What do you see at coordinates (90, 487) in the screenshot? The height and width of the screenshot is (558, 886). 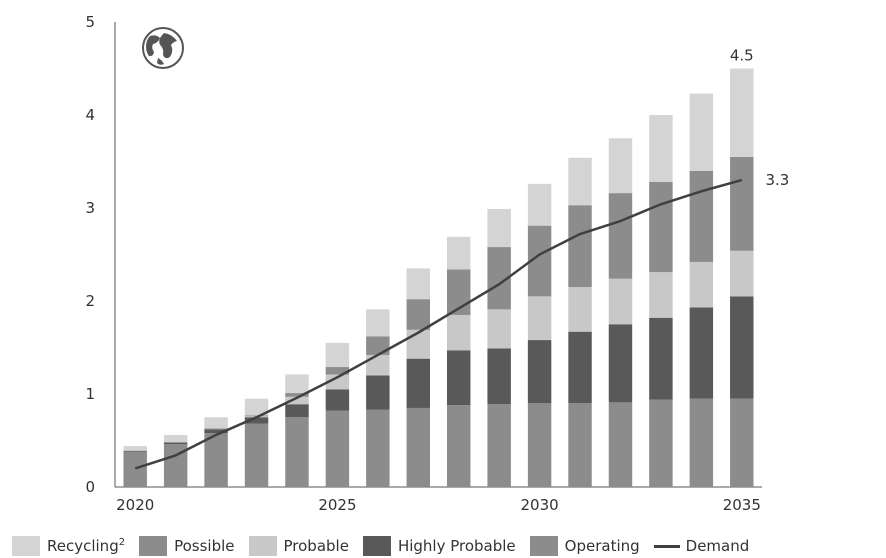 I see `y-tick-label: 0` at bounding box center [90, 487].